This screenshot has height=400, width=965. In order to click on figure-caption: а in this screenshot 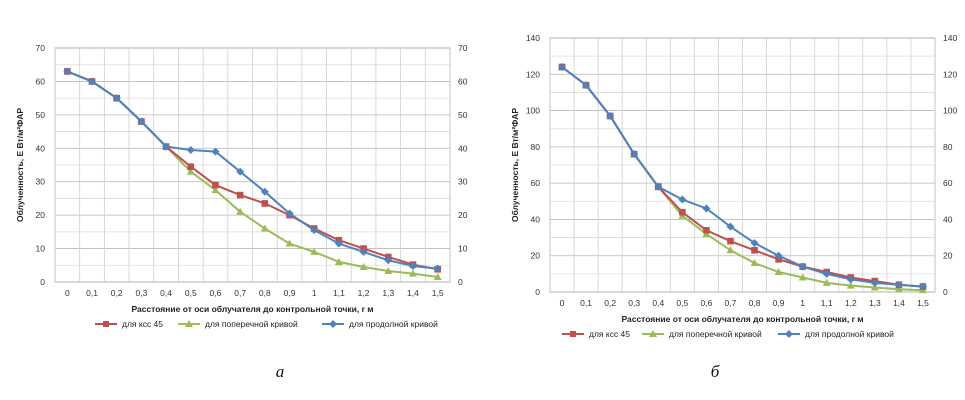, I will do `click(280, 371)`.